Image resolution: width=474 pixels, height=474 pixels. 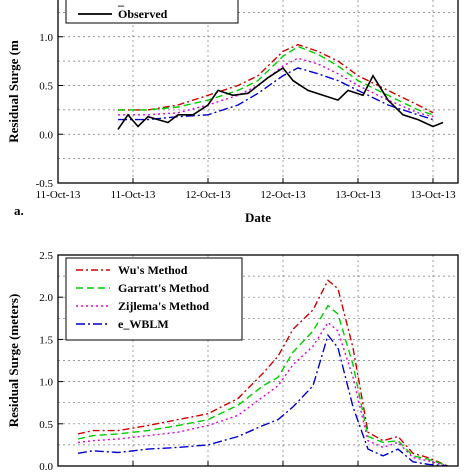 What do you see at coordinates (46, 340) in the screenshot?
I see `y-tick-label: 1.5` at bounding box center [46, 340].